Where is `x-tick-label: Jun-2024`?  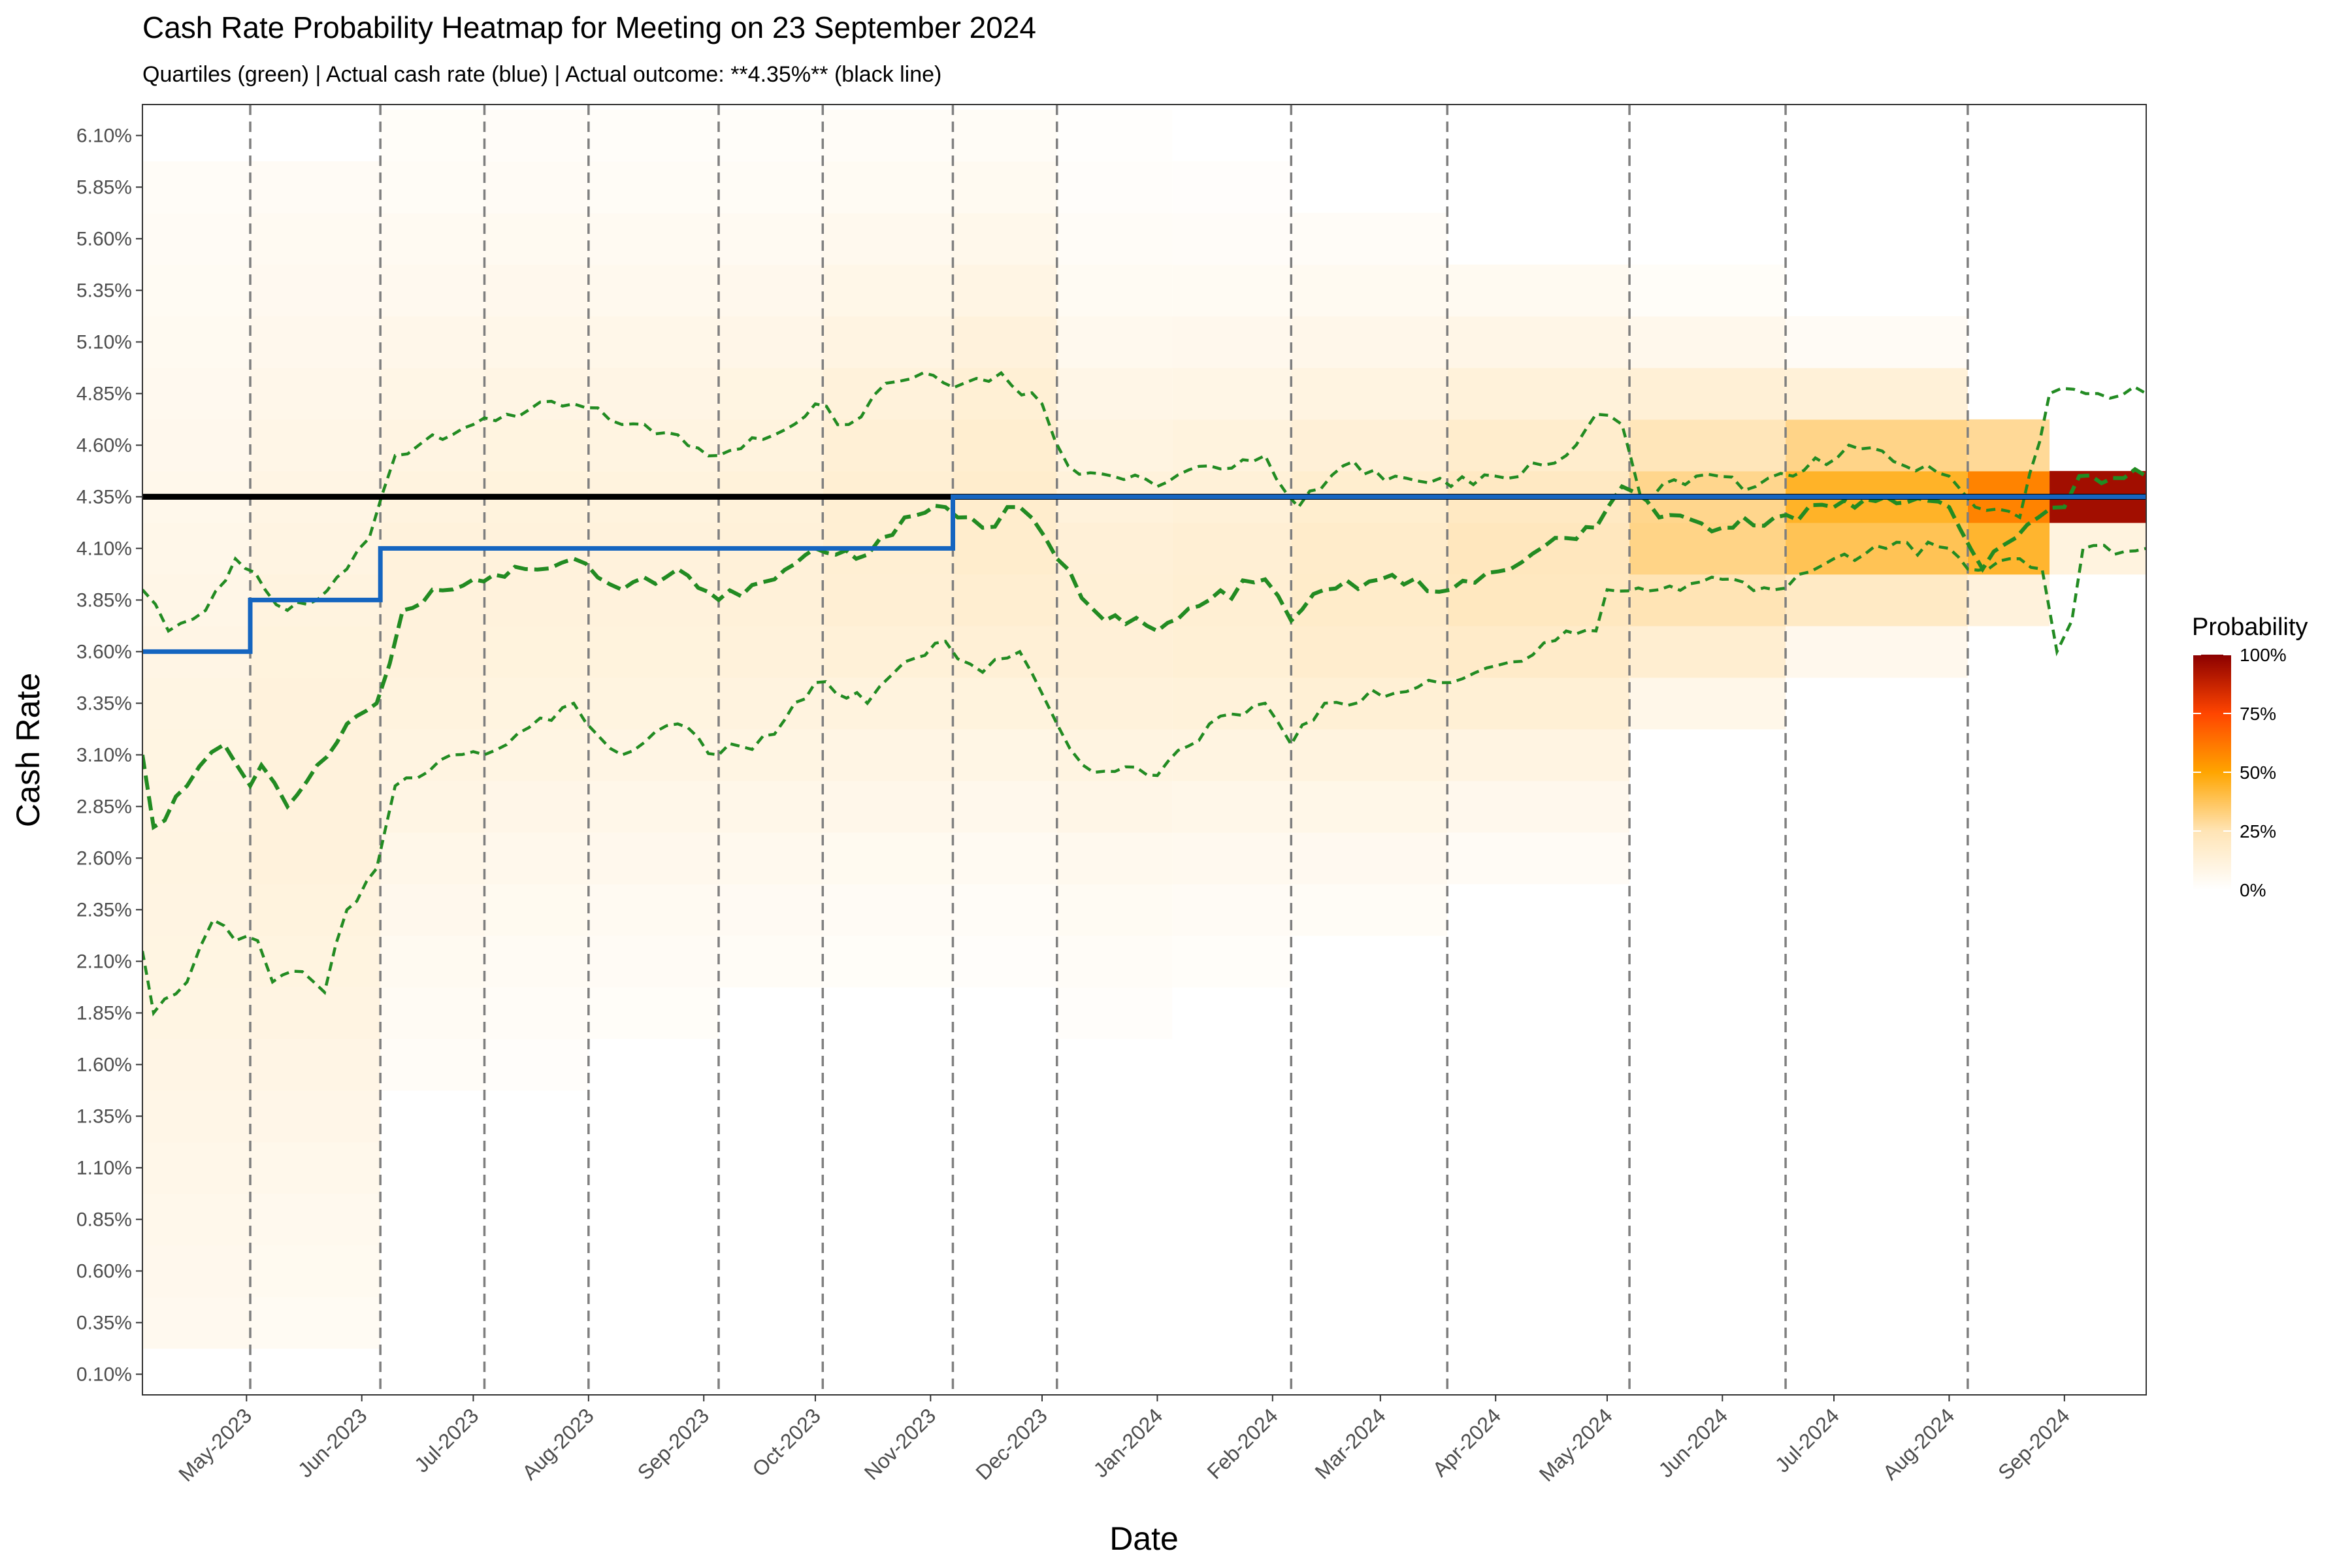
x-tick-label: Jun-2024 is located at coordinates (1693, 1442).